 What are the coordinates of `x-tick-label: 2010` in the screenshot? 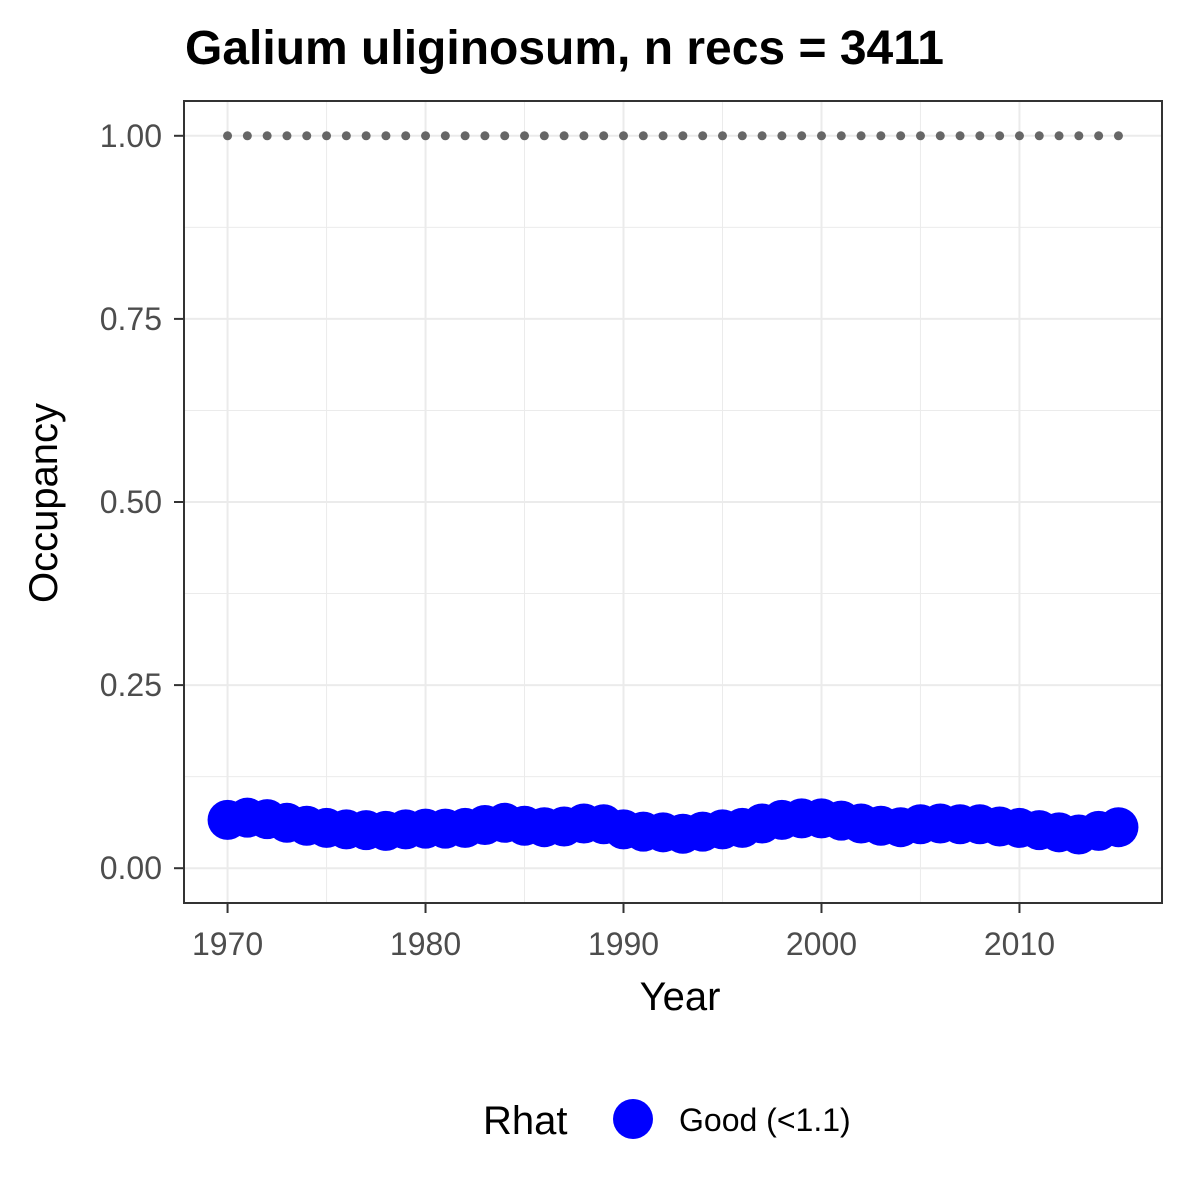 It's located at (1019, 944).